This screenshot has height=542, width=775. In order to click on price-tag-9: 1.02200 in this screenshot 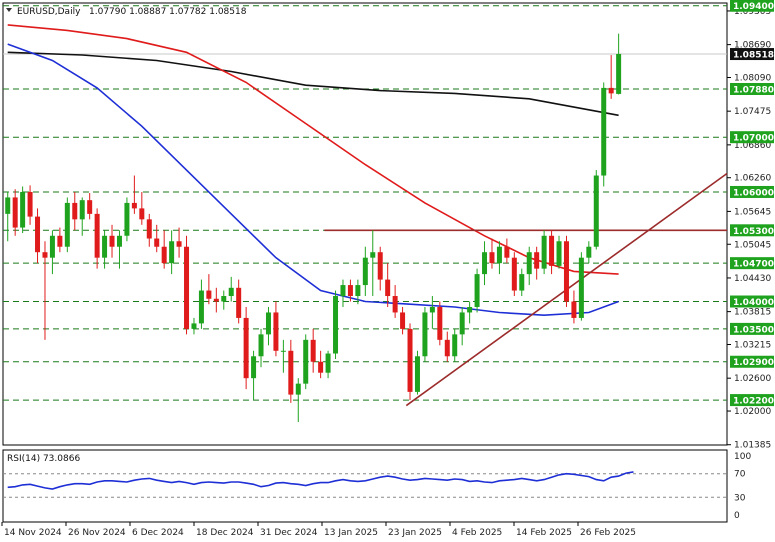, I will do `click(753, 402)`.